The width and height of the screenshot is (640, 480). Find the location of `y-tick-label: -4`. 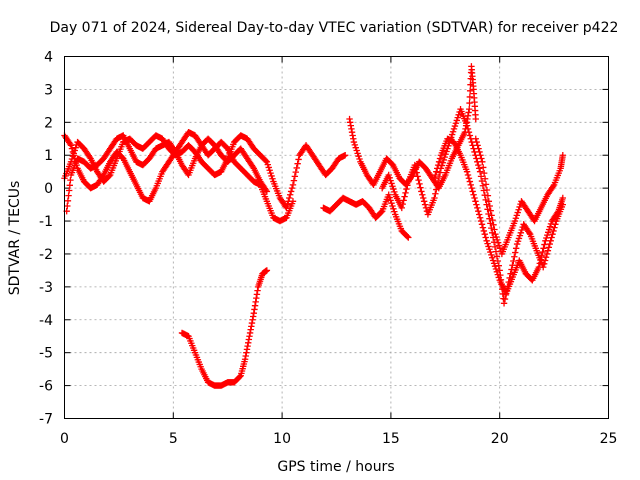

y-tick-label: -4 is located at coordinates (46, 321).